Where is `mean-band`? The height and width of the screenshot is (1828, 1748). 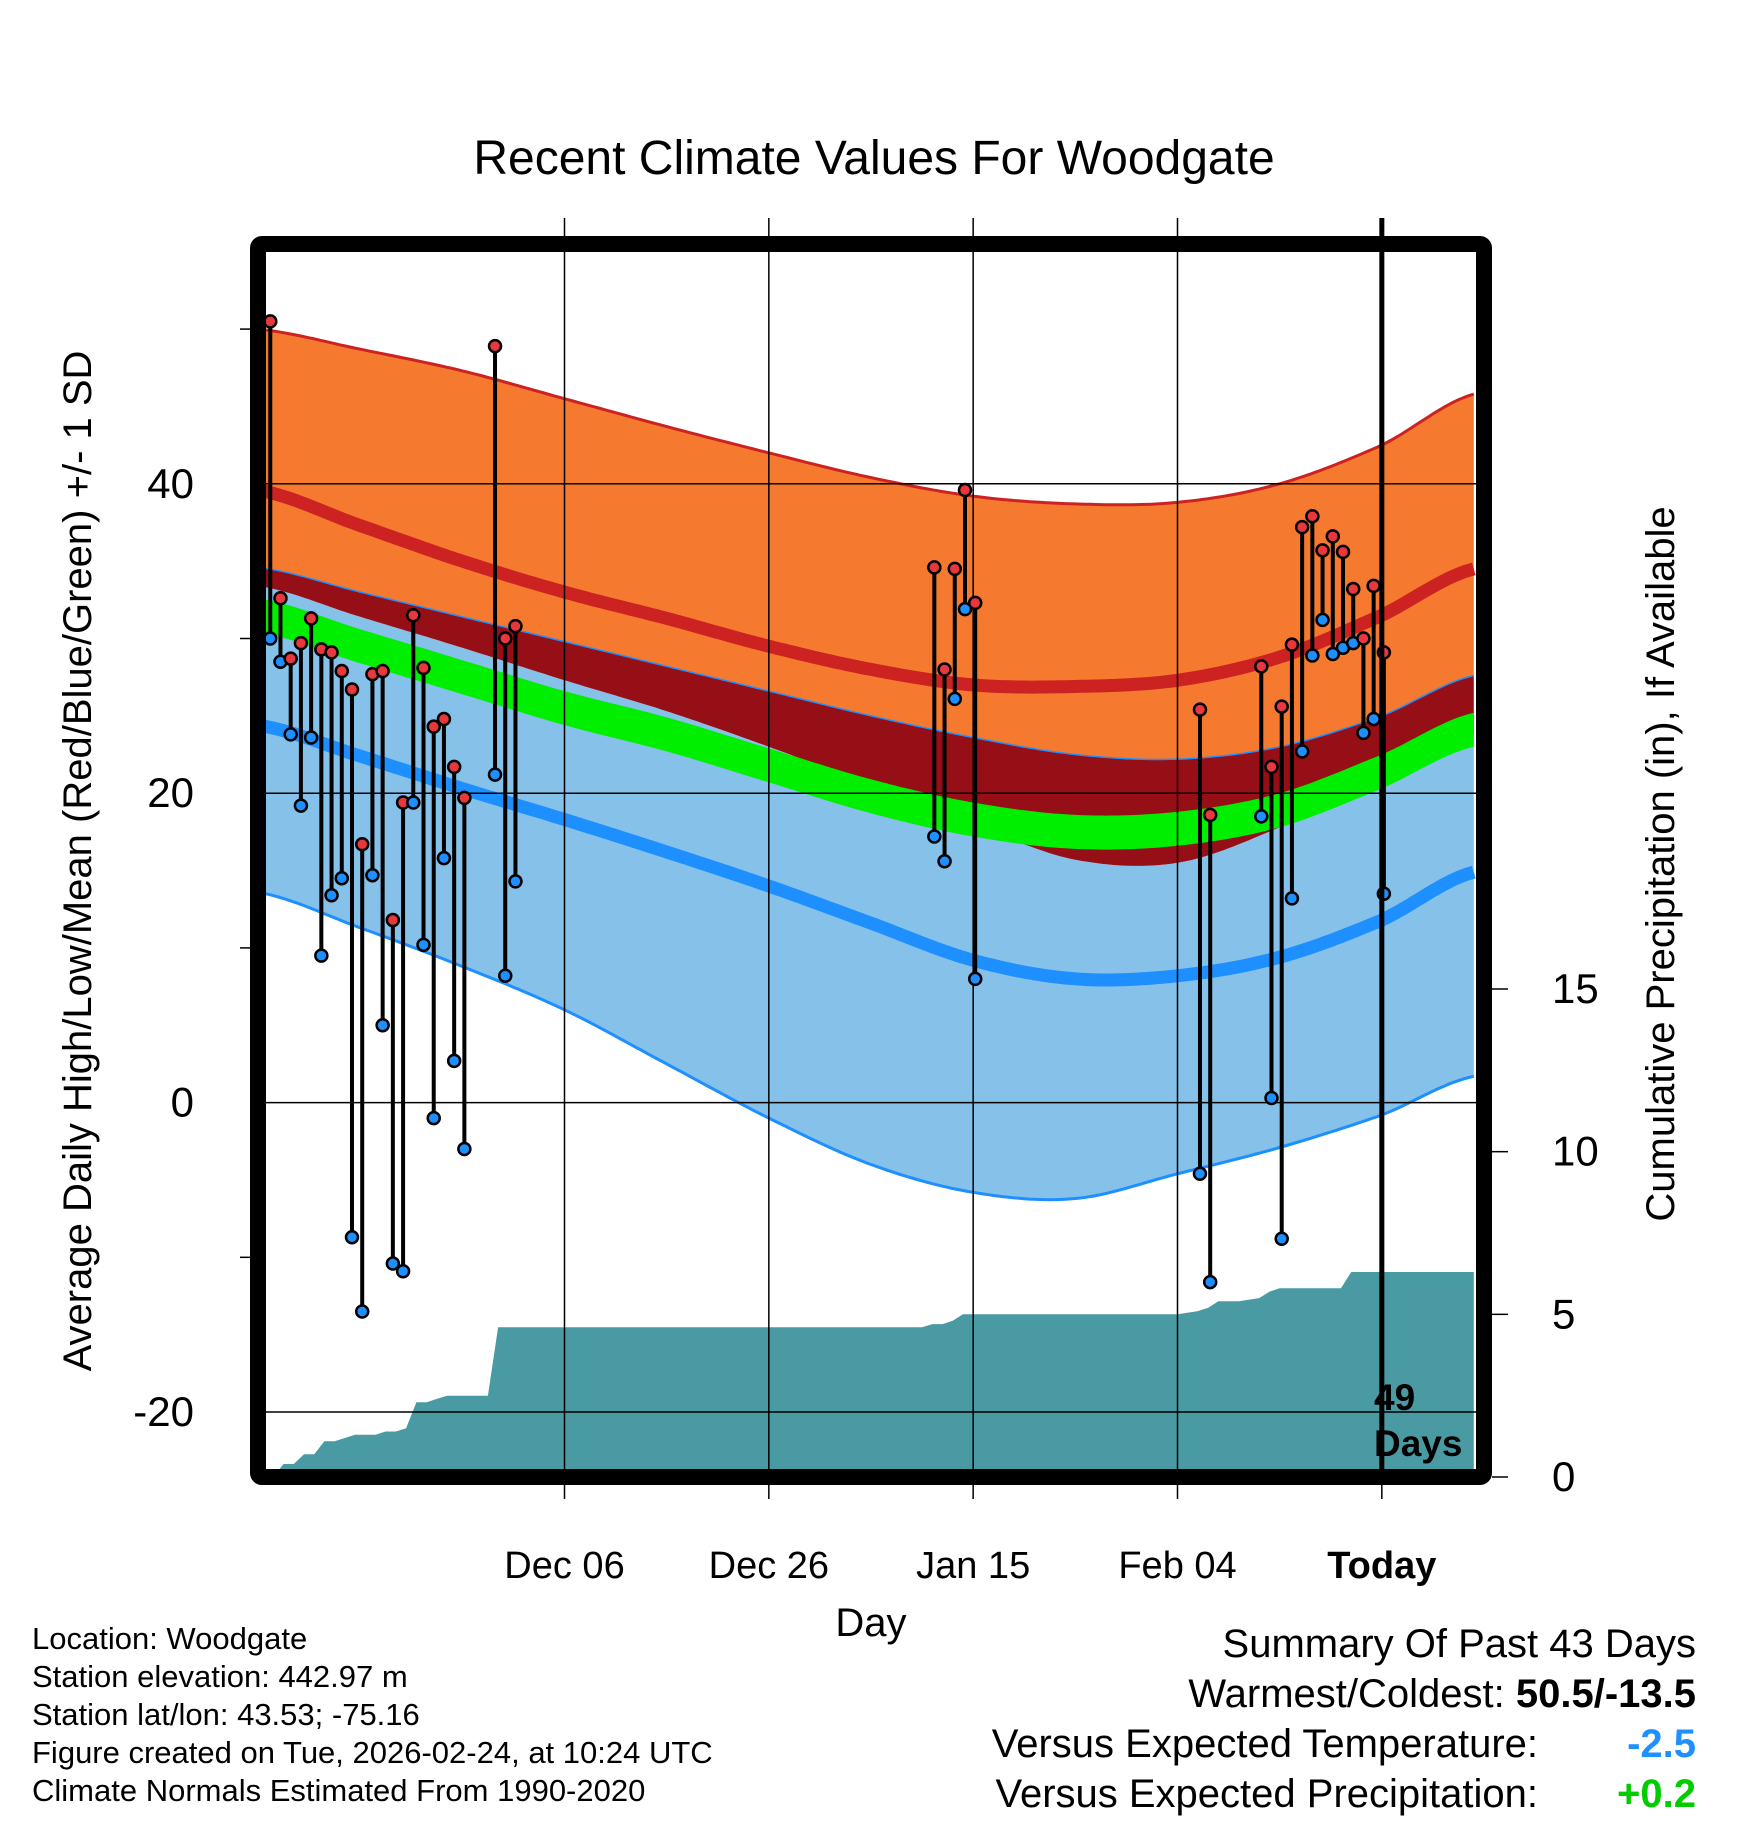
mean-band is located at coordinates (869, 724).